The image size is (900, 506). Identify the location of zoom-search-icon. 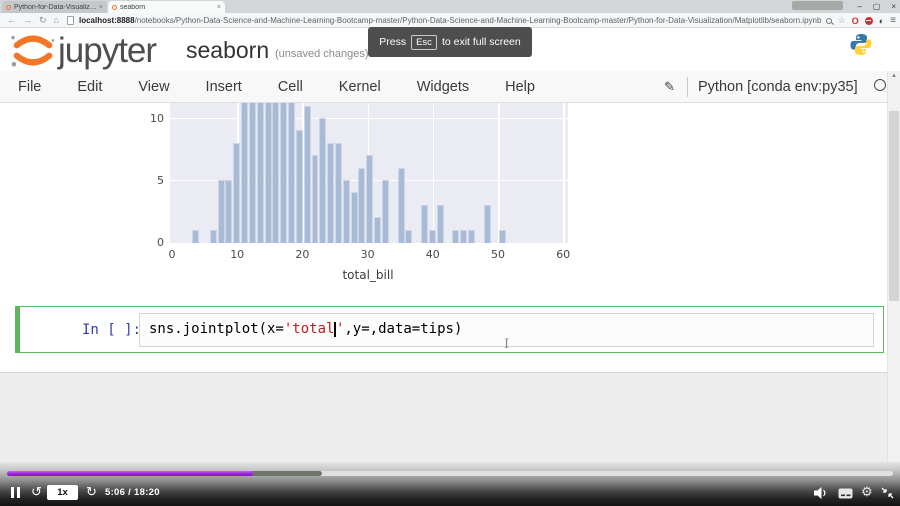
(828, 20).